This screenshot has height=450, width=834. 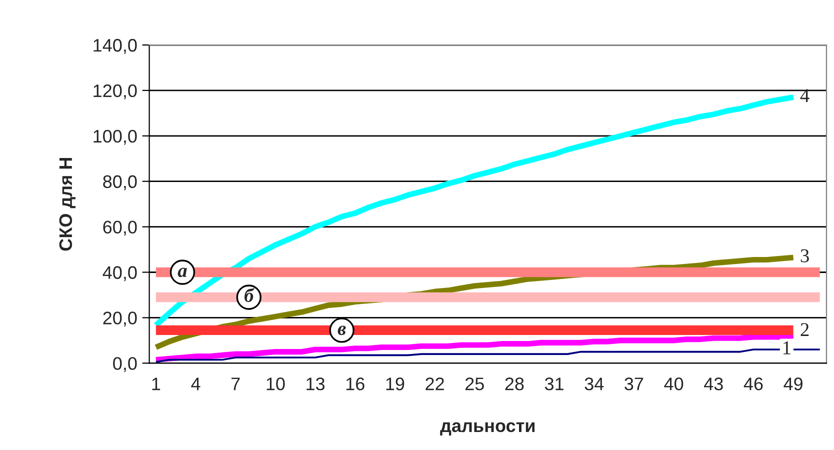 What do you see at coordinates (236, 384) in the screenshot?
I see `x-tick-label: 7` at bounding box center [236, 384].